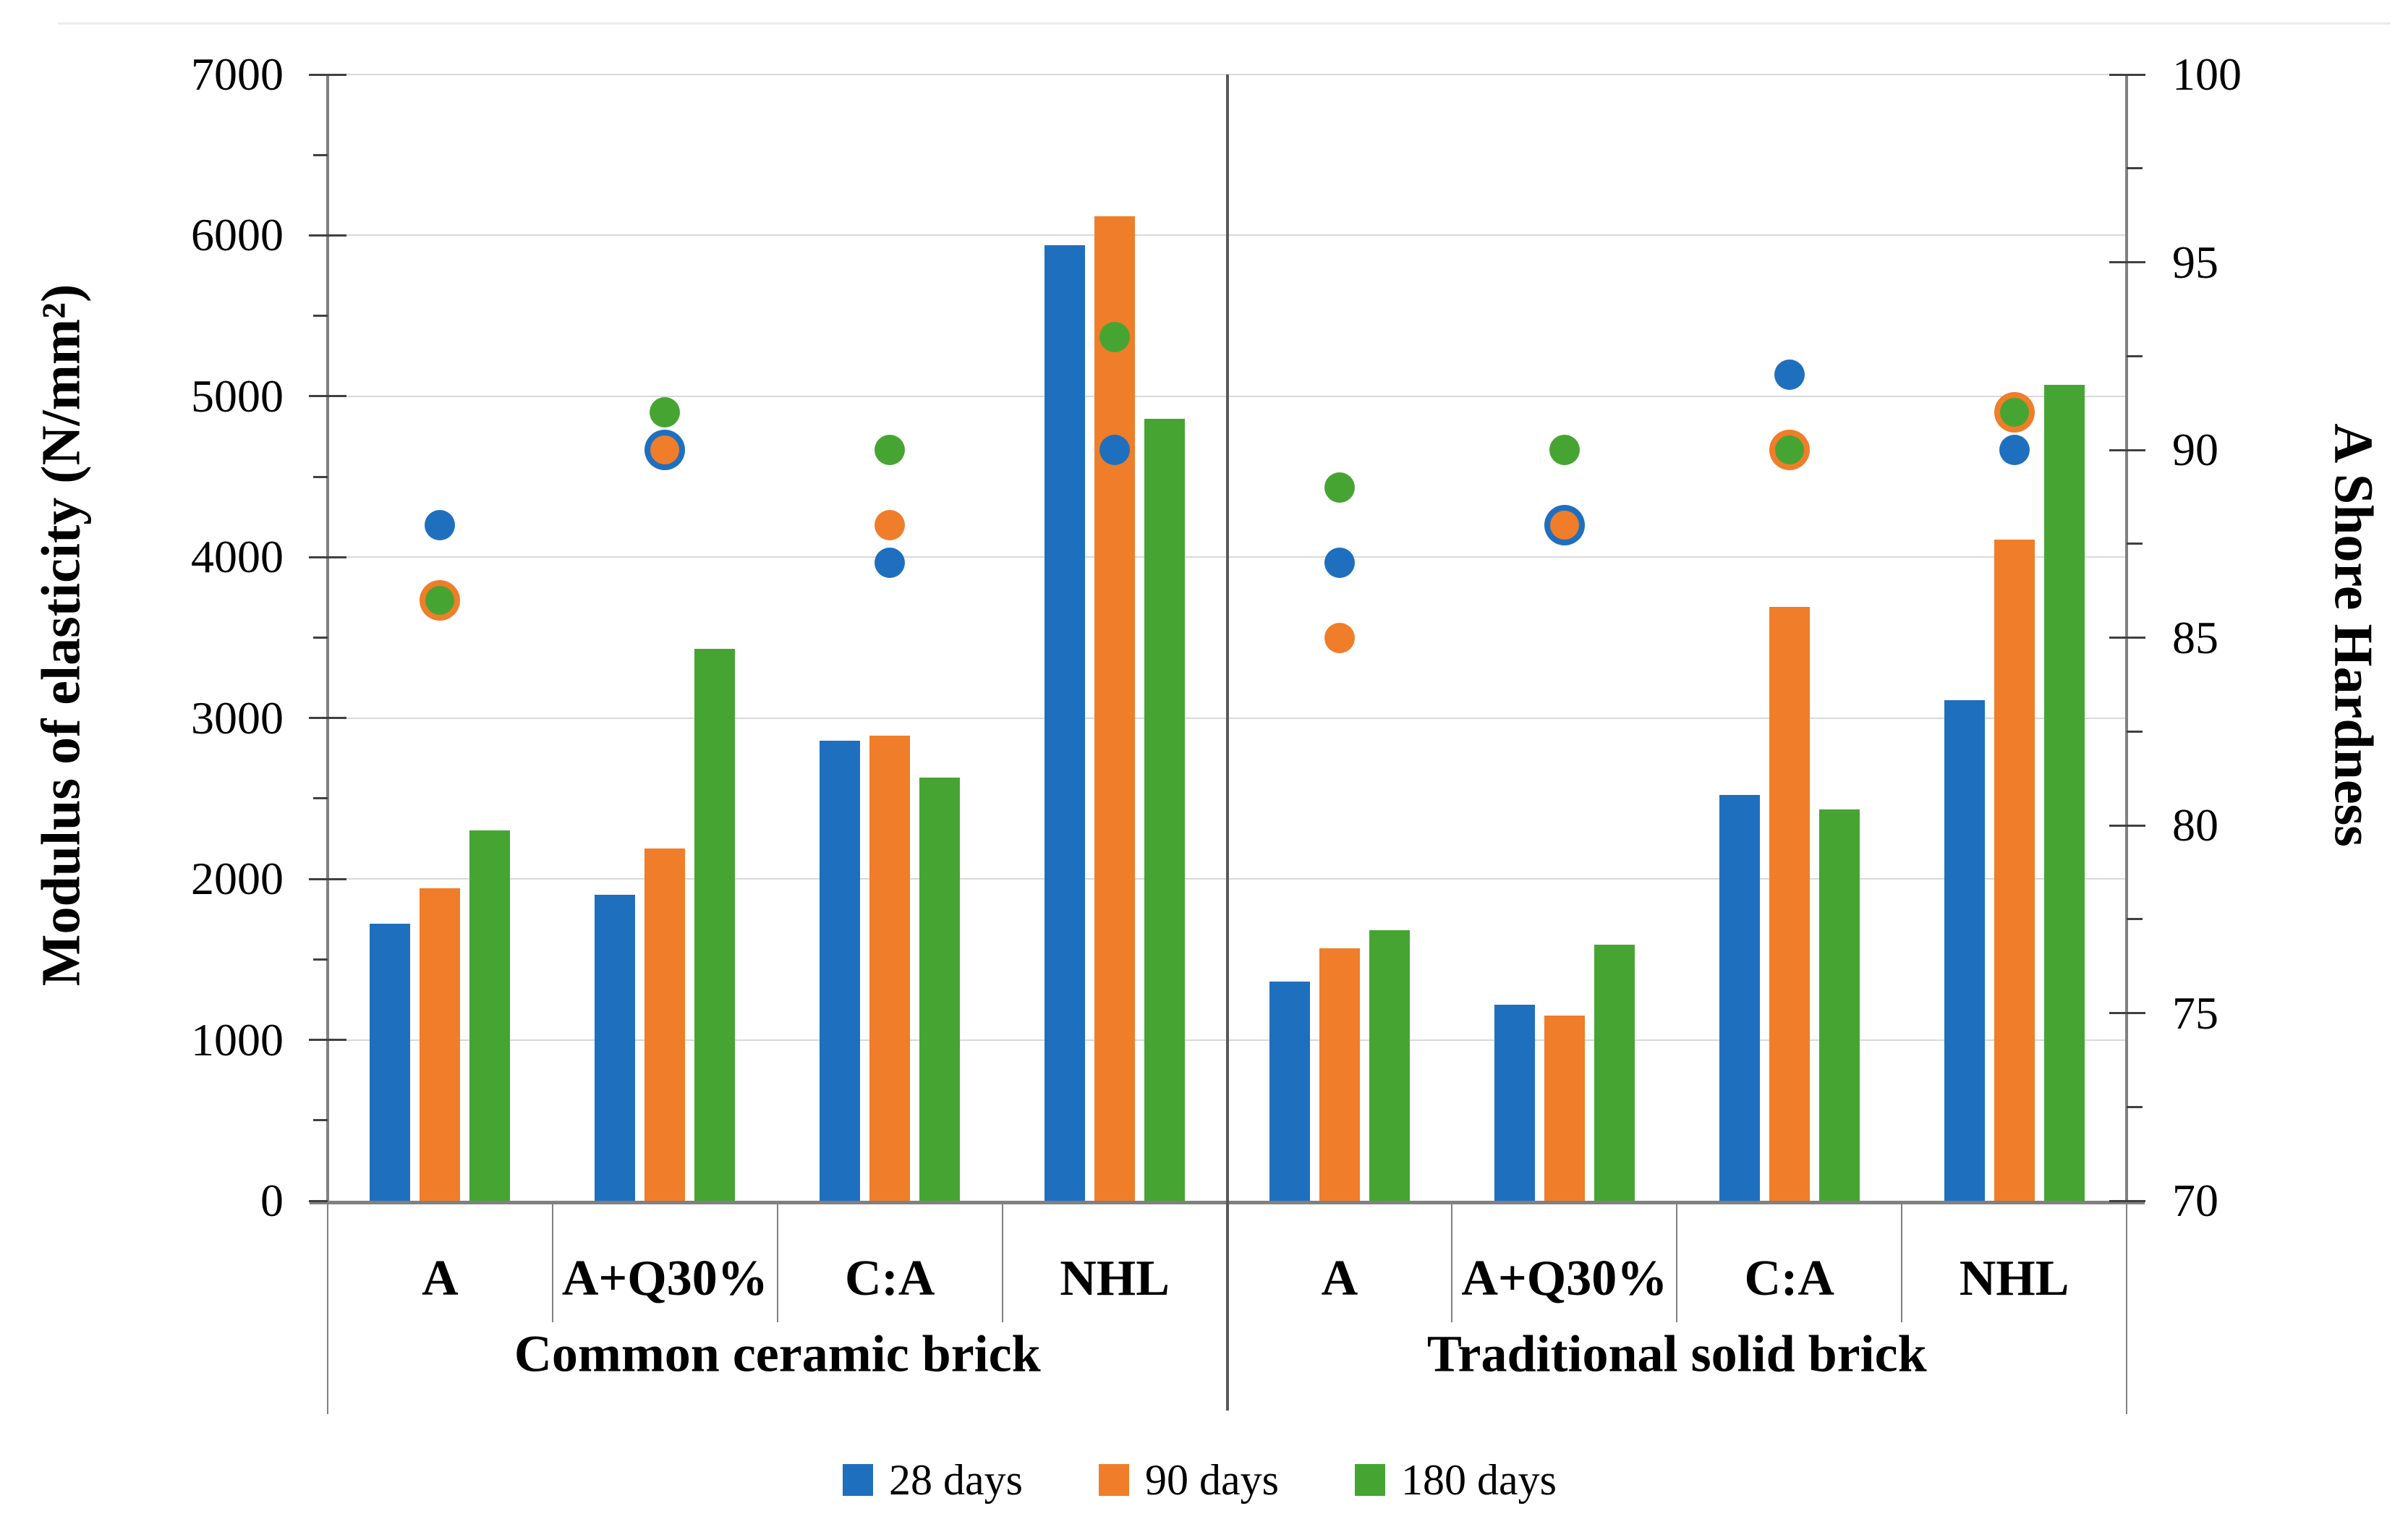  Describe the element at coordinates (1189, 1480) in the screenshot. I see `legend-item-90days: 90 days` at that location.